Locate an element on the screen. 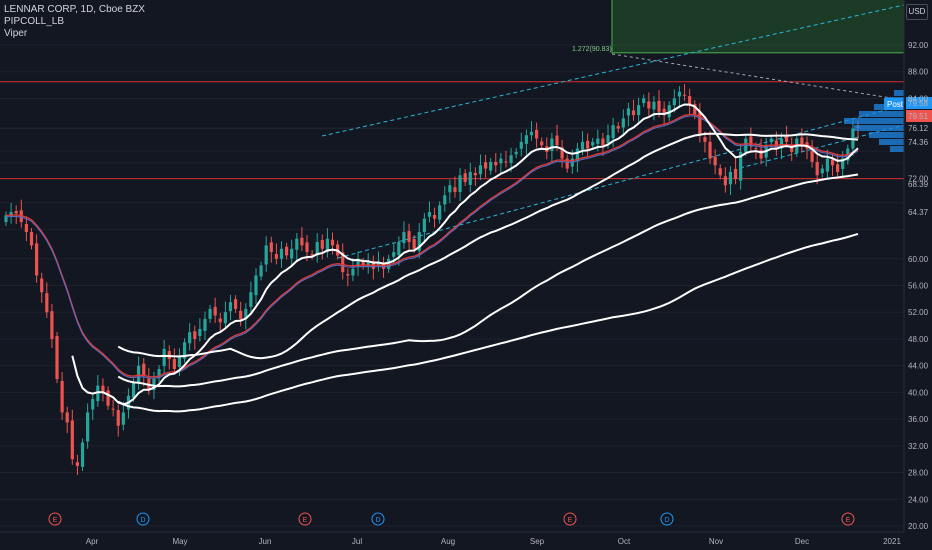 Image resolution: width=932 pixels, height=550 pixels. price-tick-label: 84.00 is located at coordinates (918, 98).